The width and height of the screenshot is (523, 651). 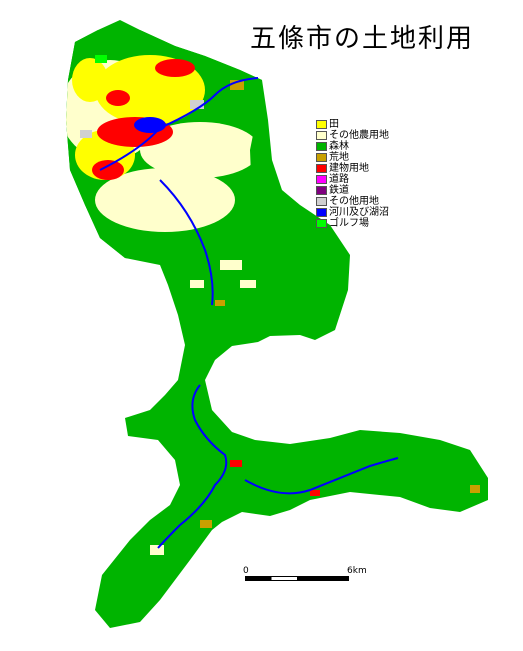 I want to click on legend-item-other-farmland: その他農用地, so click(x=352, y=135).